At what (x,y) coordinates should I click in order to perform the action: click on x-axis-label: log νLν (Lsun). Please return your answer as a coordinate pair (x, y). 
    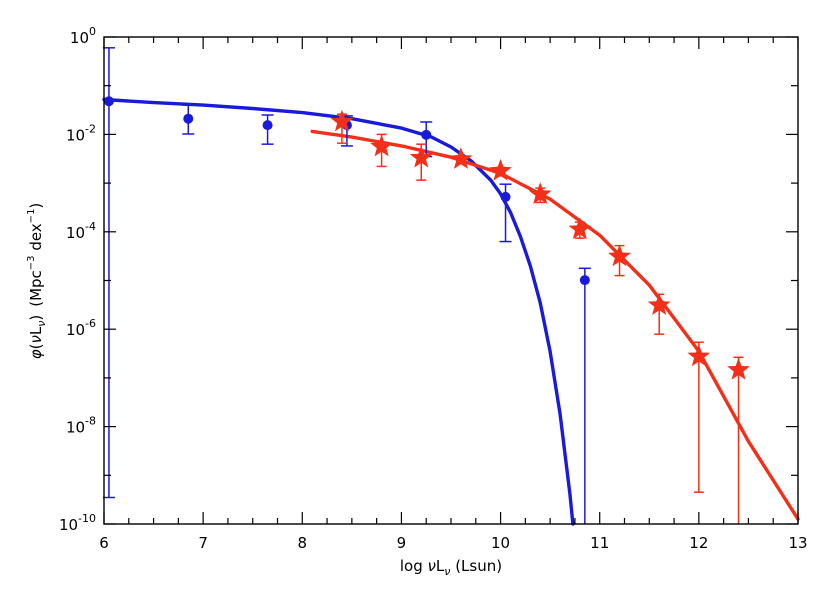
    Looking at the image, I should click on (451, 567).